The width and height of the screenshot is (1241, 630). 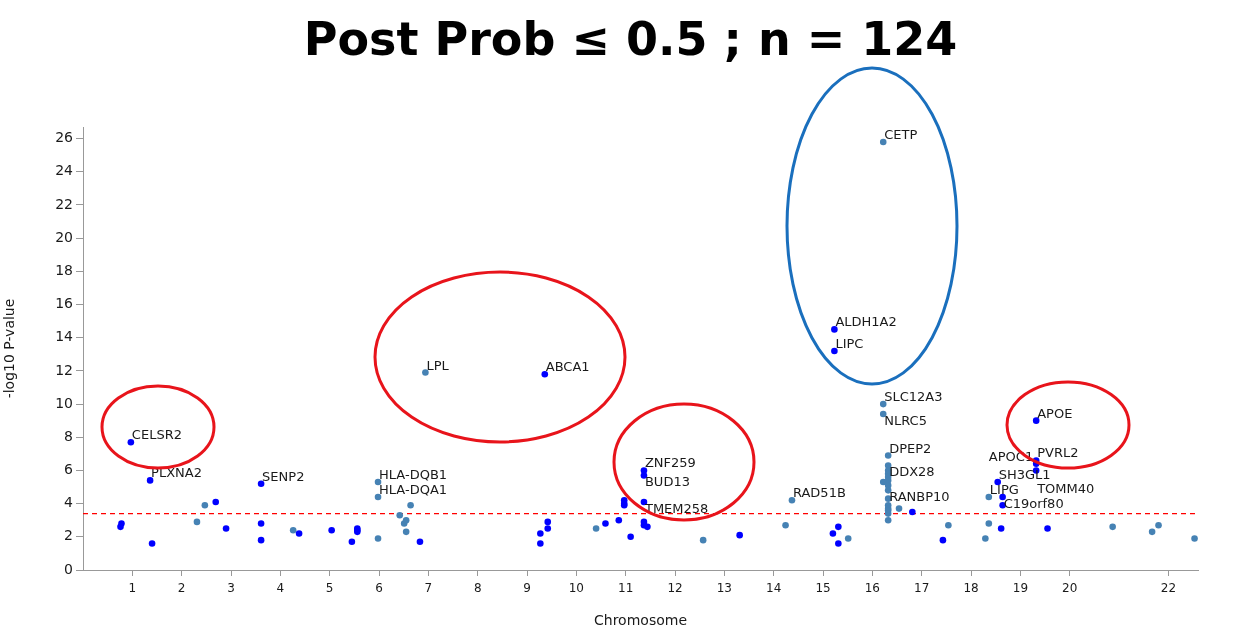 I want to click on x-tick-label: 17, so click(x=922, y=588).